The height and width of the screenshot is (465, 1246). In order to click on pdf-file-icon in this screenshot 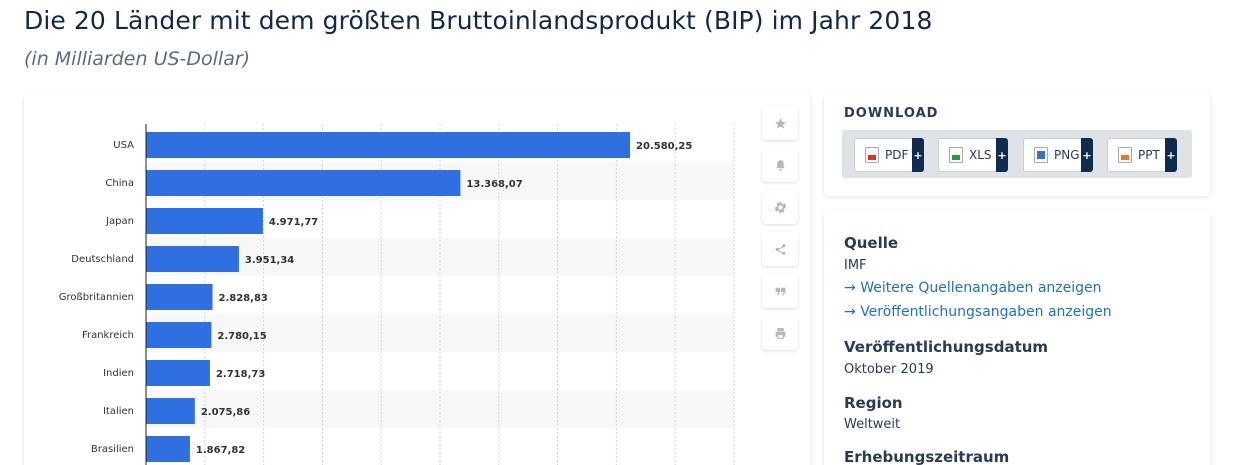, I will do `click(872, 155)`.